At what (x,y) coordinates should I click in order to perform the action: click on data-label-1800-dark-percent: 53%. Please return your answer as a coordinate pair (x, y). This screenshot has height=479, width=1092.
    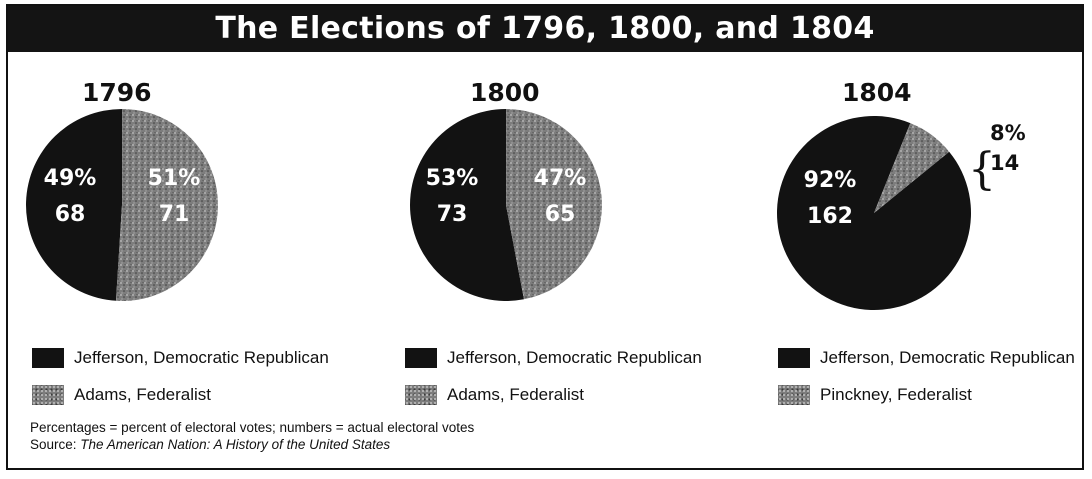
    Looking at the image, I should click on (452, 178).